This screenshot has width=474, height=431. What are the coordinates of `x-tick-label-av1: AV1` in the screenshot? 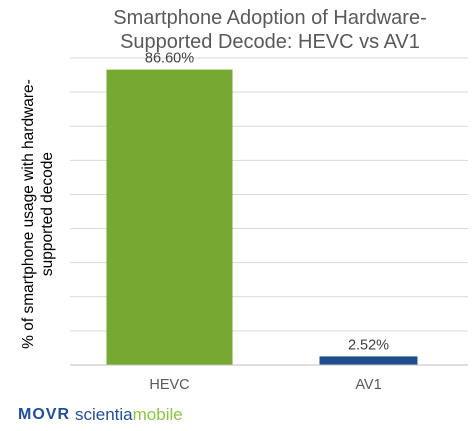 It's located at (368, 385).